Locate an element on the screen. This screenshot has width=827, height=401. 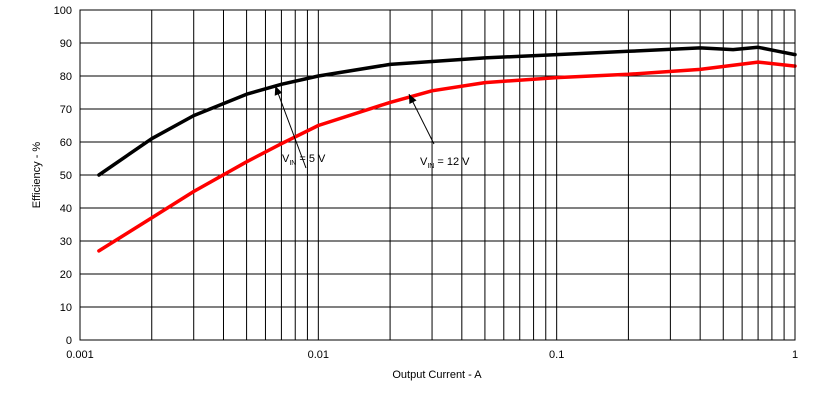
annotation-label: VIN = 12 V is located at coordinates (445, 163).